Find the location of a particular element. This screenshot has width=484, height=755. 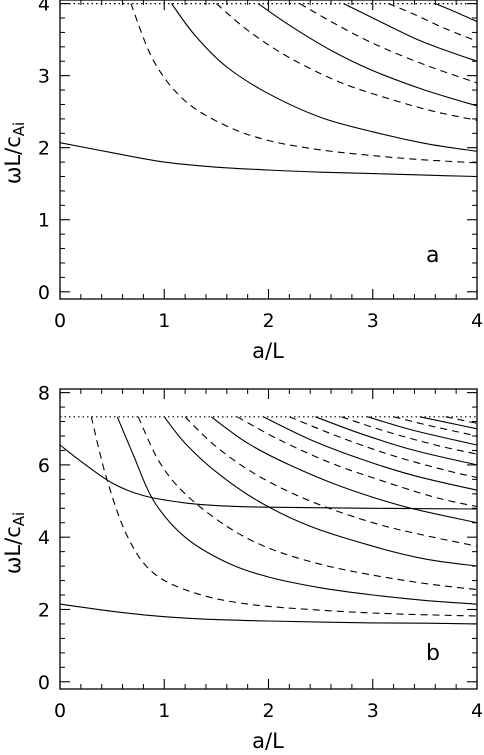

y-tick-label: 1 is located at coordinates (44, 221).